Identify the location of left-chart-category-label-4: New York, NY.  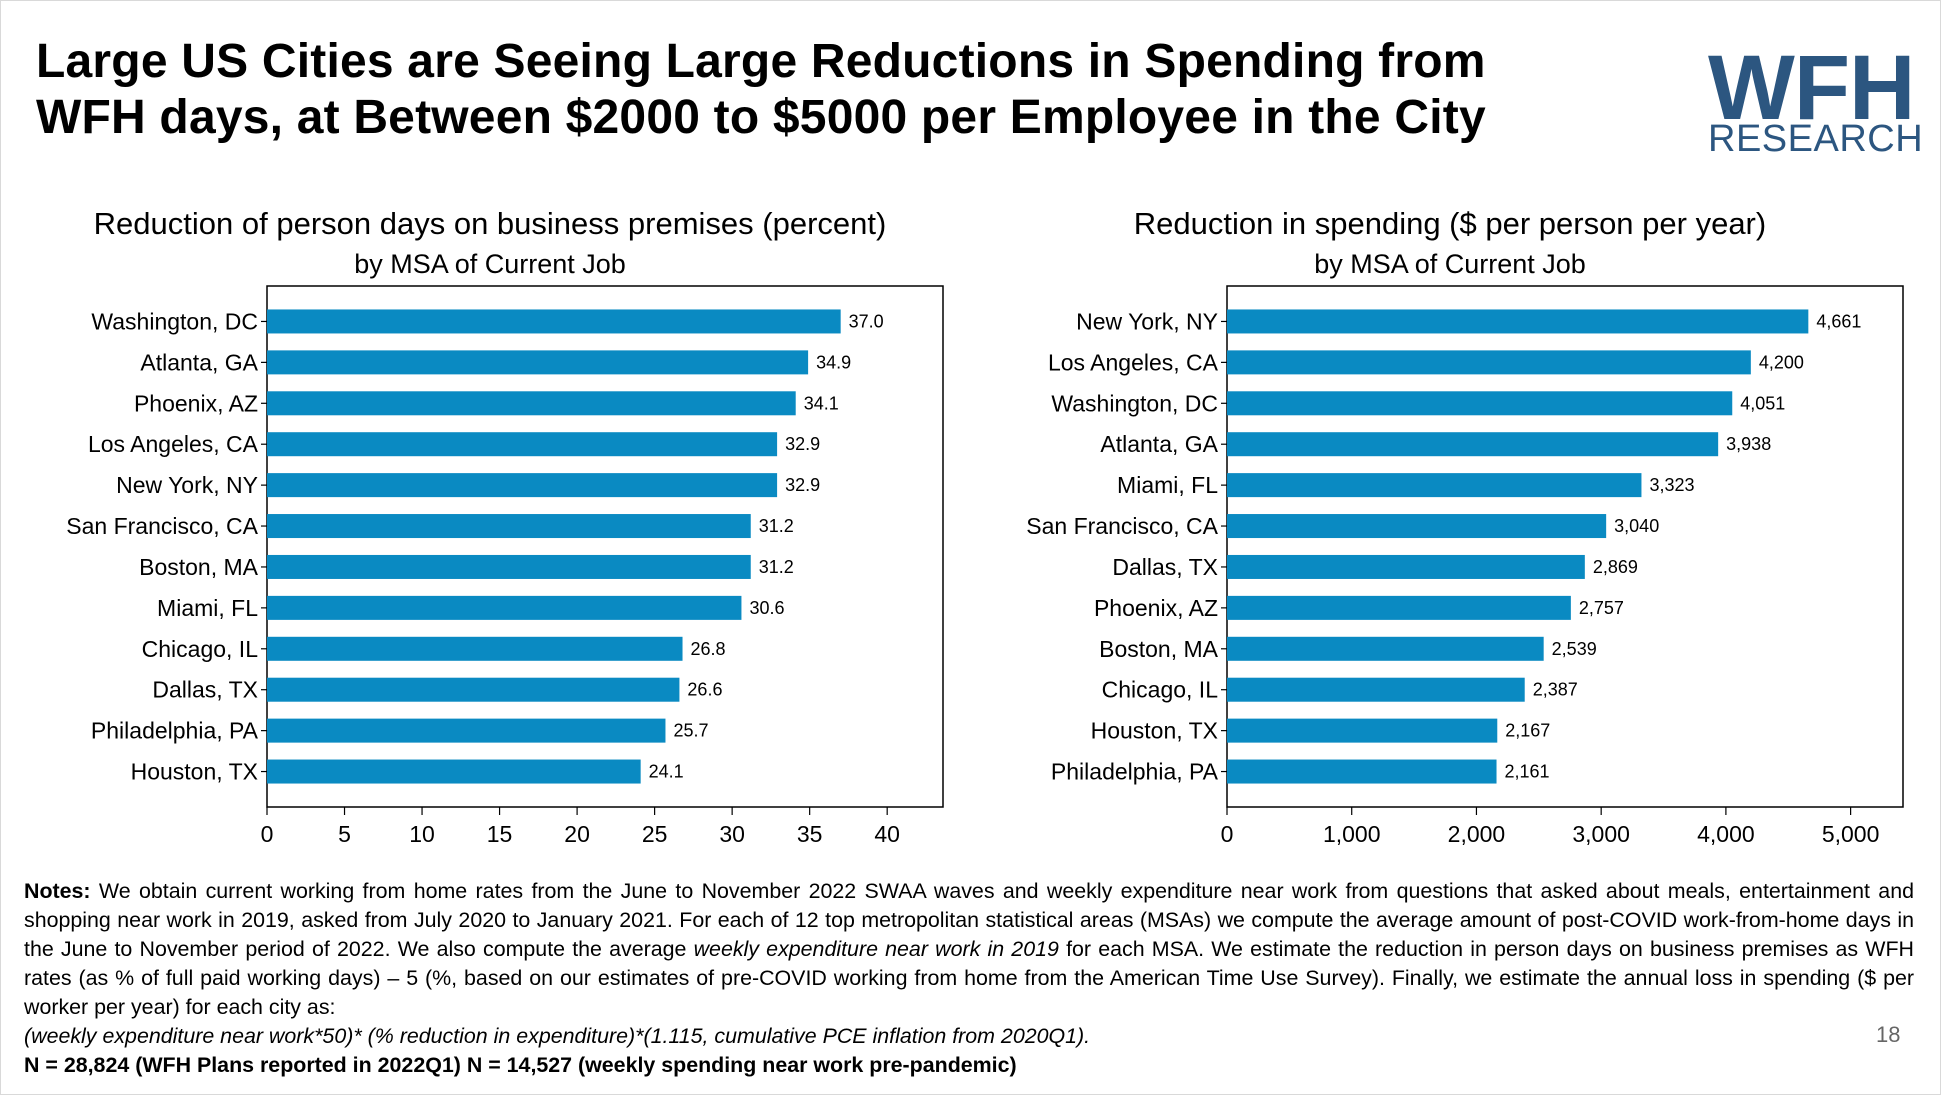
(187, 485).